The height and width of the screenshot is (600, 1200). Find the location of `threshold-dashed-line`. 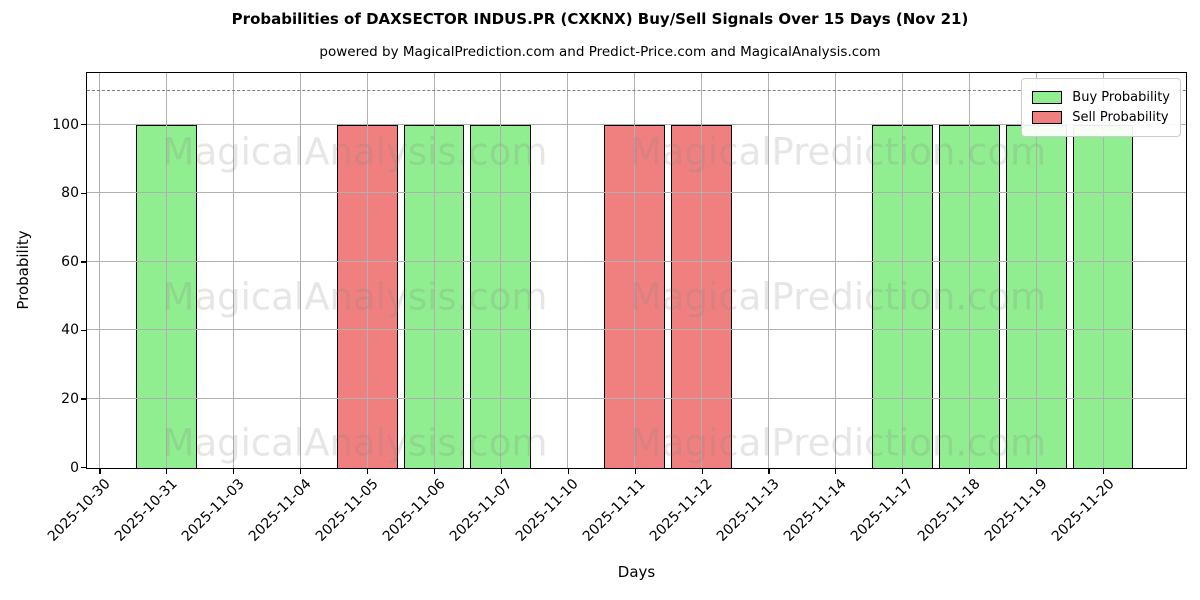

threshold-dashed-line is located at coordinates (636, 91).